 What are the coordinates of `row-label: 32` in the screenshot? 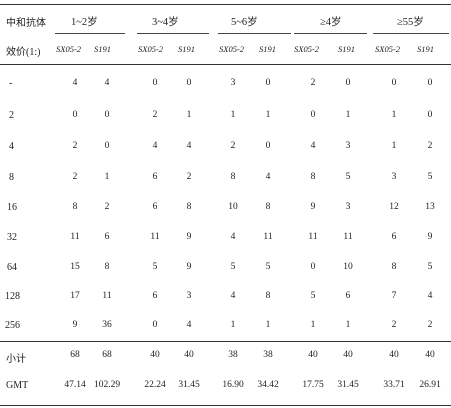 It's located at (12, 237).